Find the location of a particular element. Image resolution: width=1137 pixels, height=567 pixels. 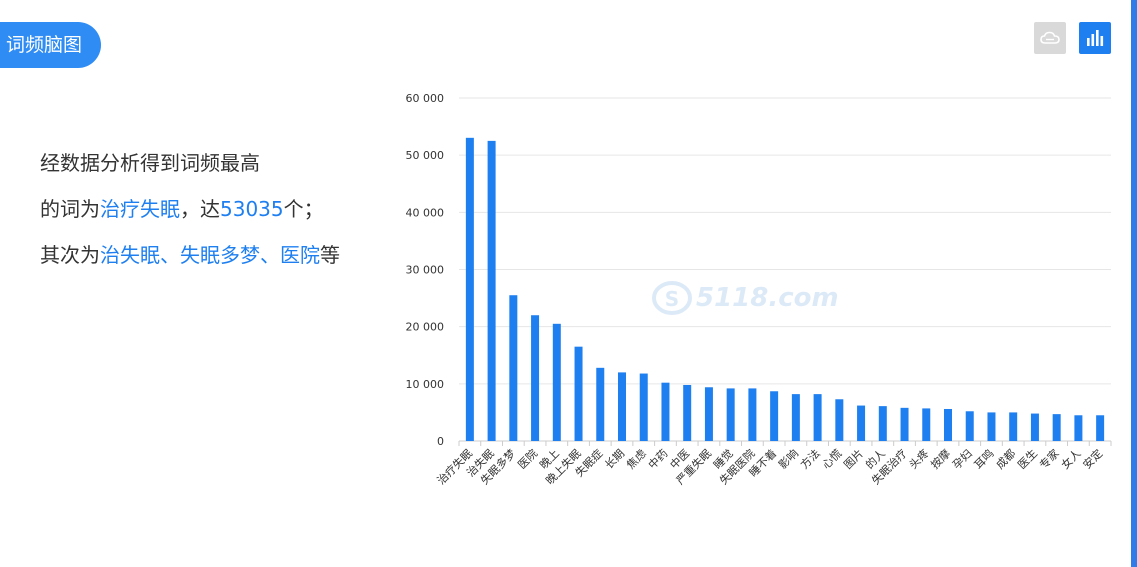

x-category-label: 图片 is located at coordinates (853, 459).